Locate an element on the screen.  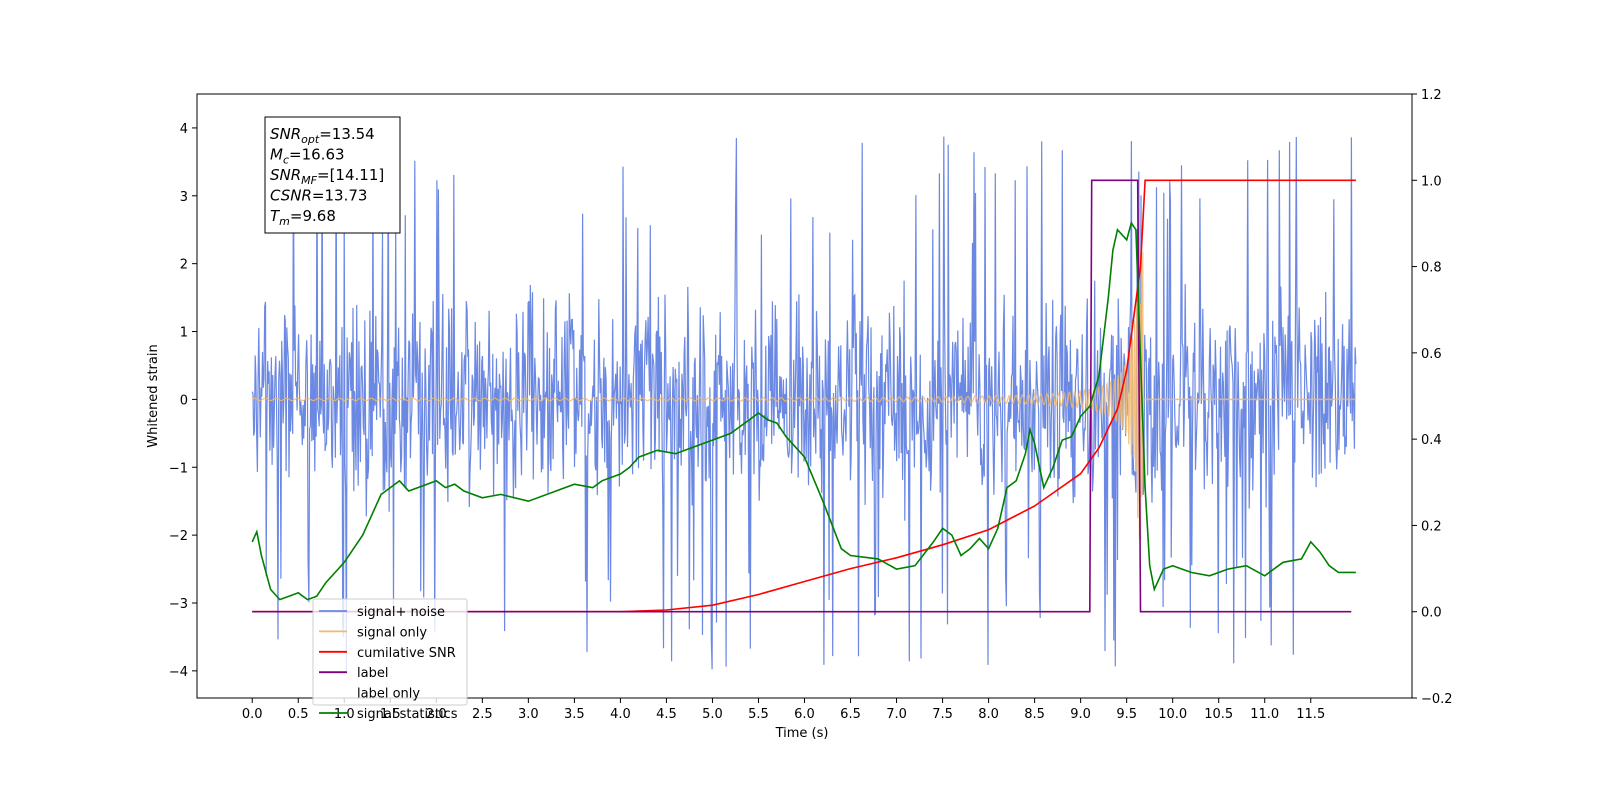
x-tick-label: 1.5 is located at coordinates (390, 714).